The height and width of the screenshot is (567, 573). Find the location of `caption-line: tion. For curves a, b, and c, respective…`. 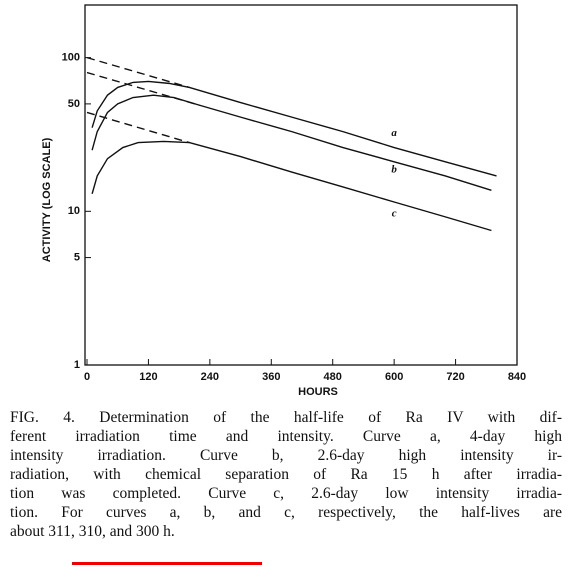

caption-line: tion. For curves a, b, and c, respective… is located at coordinates (286, 512).